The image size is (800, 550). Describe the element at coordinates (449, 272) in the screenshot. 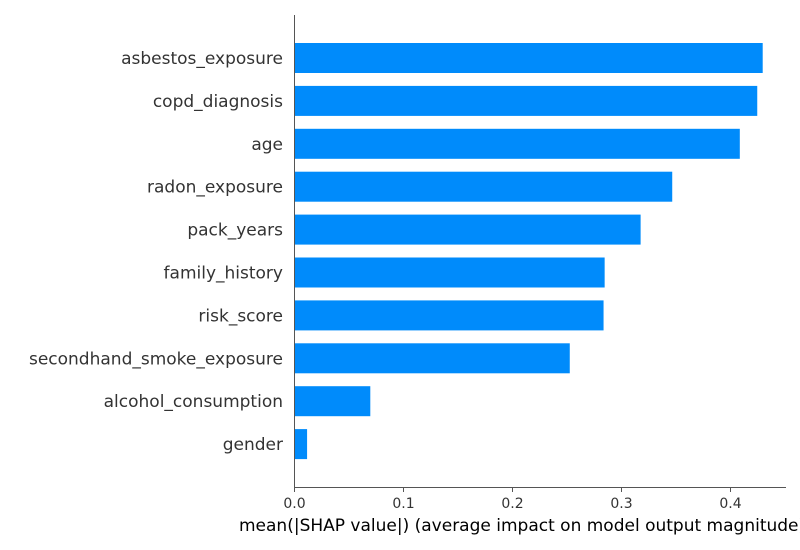

I see `bar-family_history` at that location.